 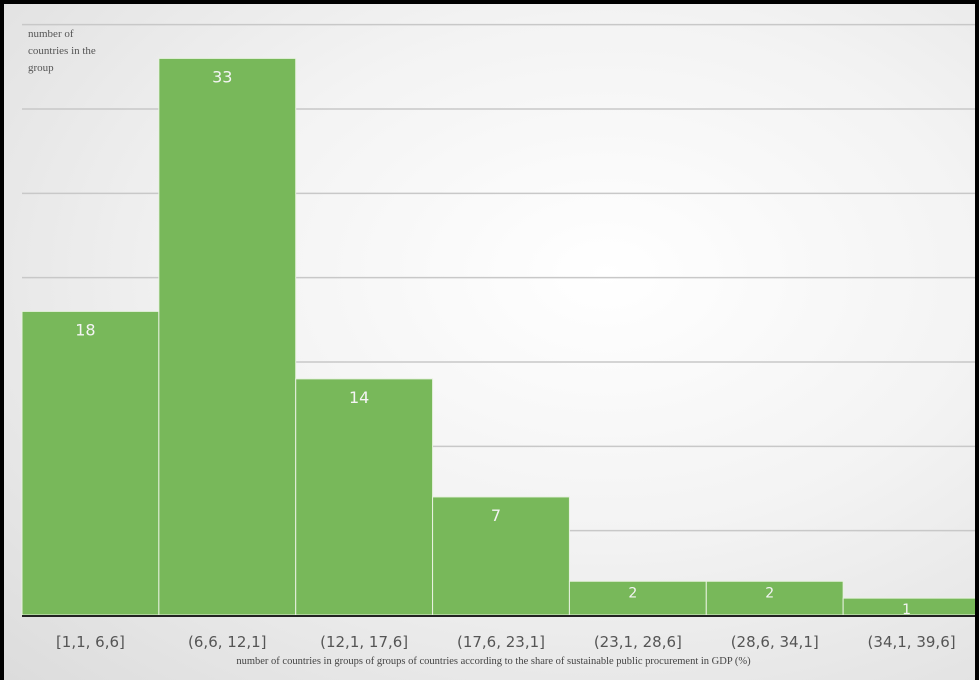 What do you see at coordinates (775, 642) in the screenshot?
I see `x-tick-label: (28,6, 34,1]` at bounding box center [775, 642].